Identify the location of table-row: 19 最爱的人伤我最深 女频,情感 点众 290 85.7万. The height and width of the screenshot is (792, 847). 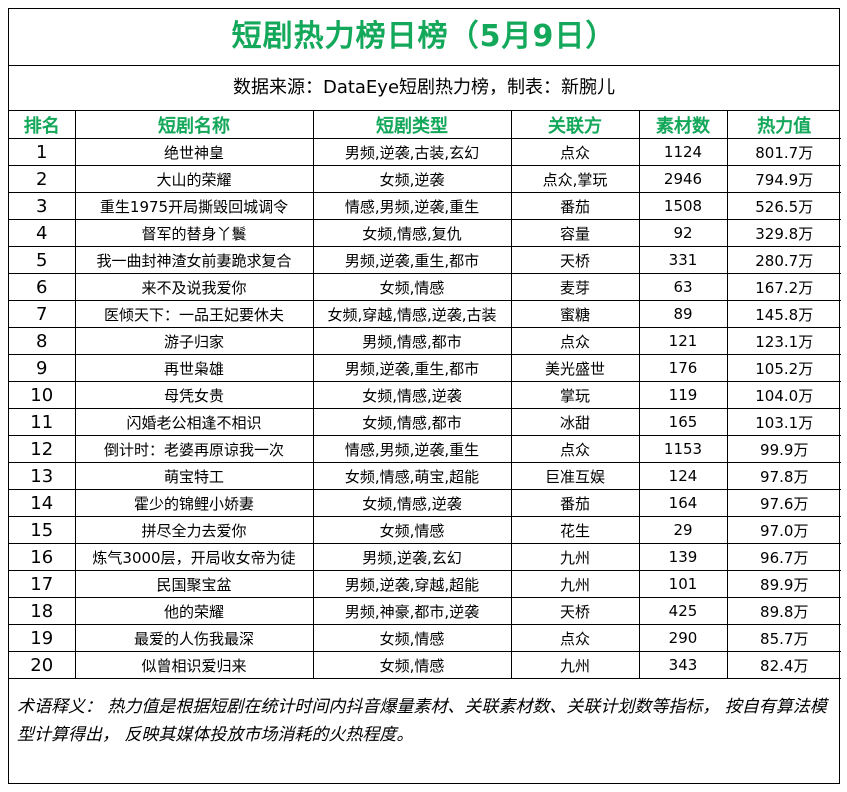
(425, 638).